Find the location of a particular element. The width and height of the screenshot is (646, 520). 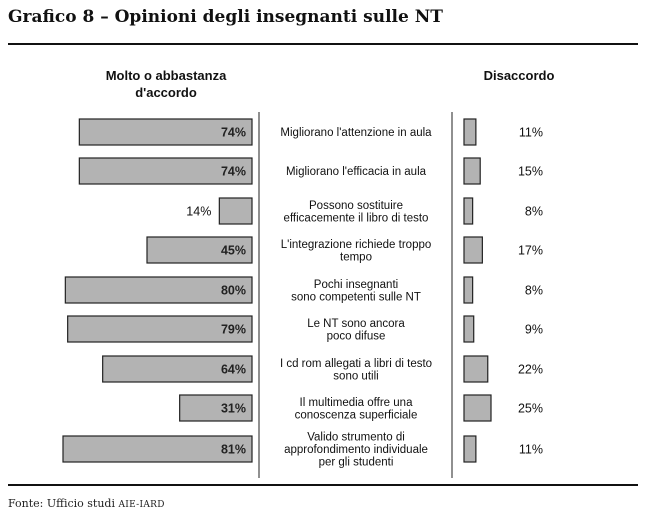

category-label-line: sono competenti sulle NT is located at coordinates (356, 297).